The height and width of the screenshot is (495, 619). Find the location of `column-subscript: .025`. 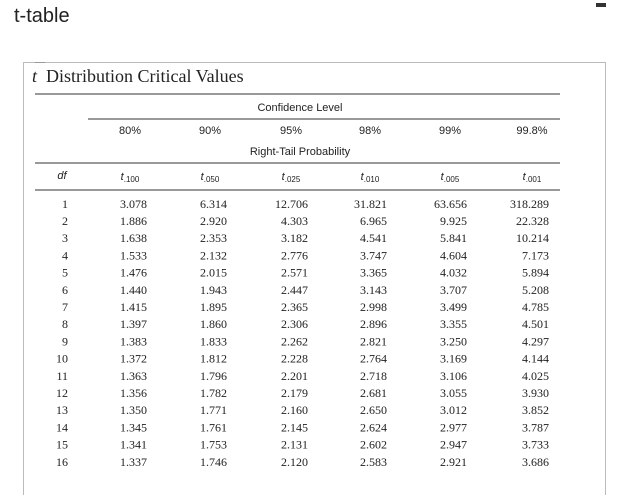

column-subscript: .025 is located at coordinates (293, 179).